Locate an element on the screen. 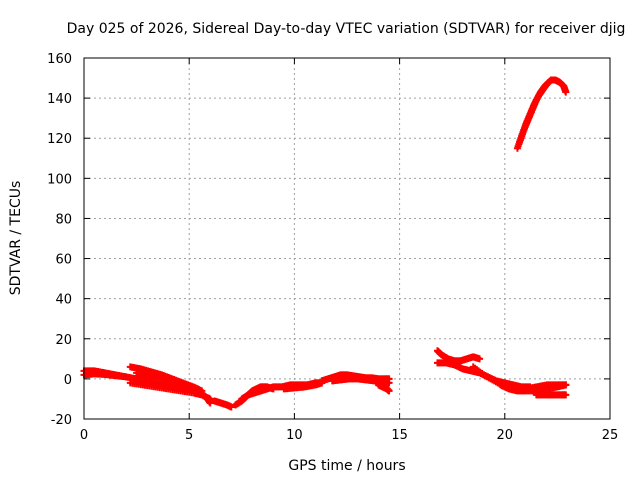 The height and width of the screenshot is (480, 640). x-tick-label: 20 is located at coordinates (505, 435).